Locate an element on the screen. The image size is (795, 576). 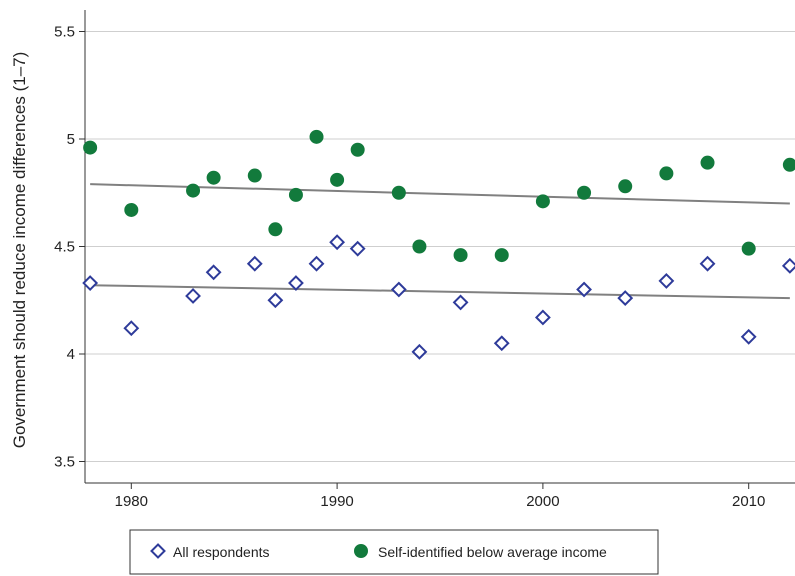
legend-box is located at coordinates (394, 552).